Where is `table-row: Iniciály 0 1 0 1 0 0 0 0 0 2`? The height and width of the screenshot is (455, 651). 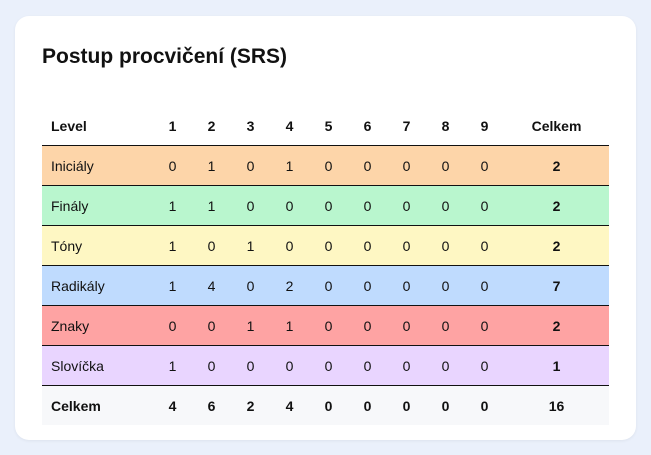 table-row: Iniciály 0 1 0 1 0 0 0 0 0 2 is located at coordinates (325, 165).